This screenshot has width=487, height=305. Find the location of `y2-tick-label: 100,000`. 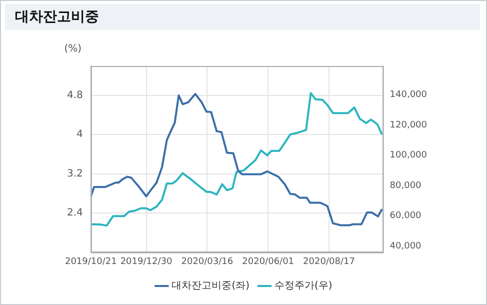

y2-tick-label: 100,000 is located at coordinates (409, 155).